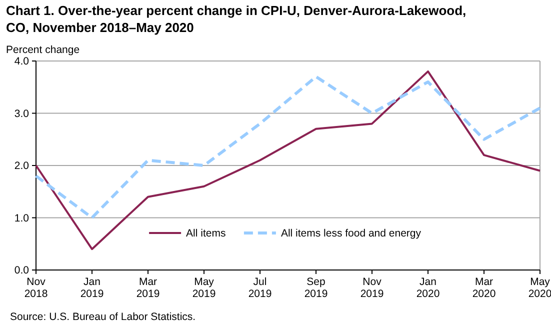 The height and width of the screenshot is (326, 551). What do you see at coordinates (22, 114) in the screenshot?
I see `y-tick-label: 3.0` at bounding box center [22, 114].